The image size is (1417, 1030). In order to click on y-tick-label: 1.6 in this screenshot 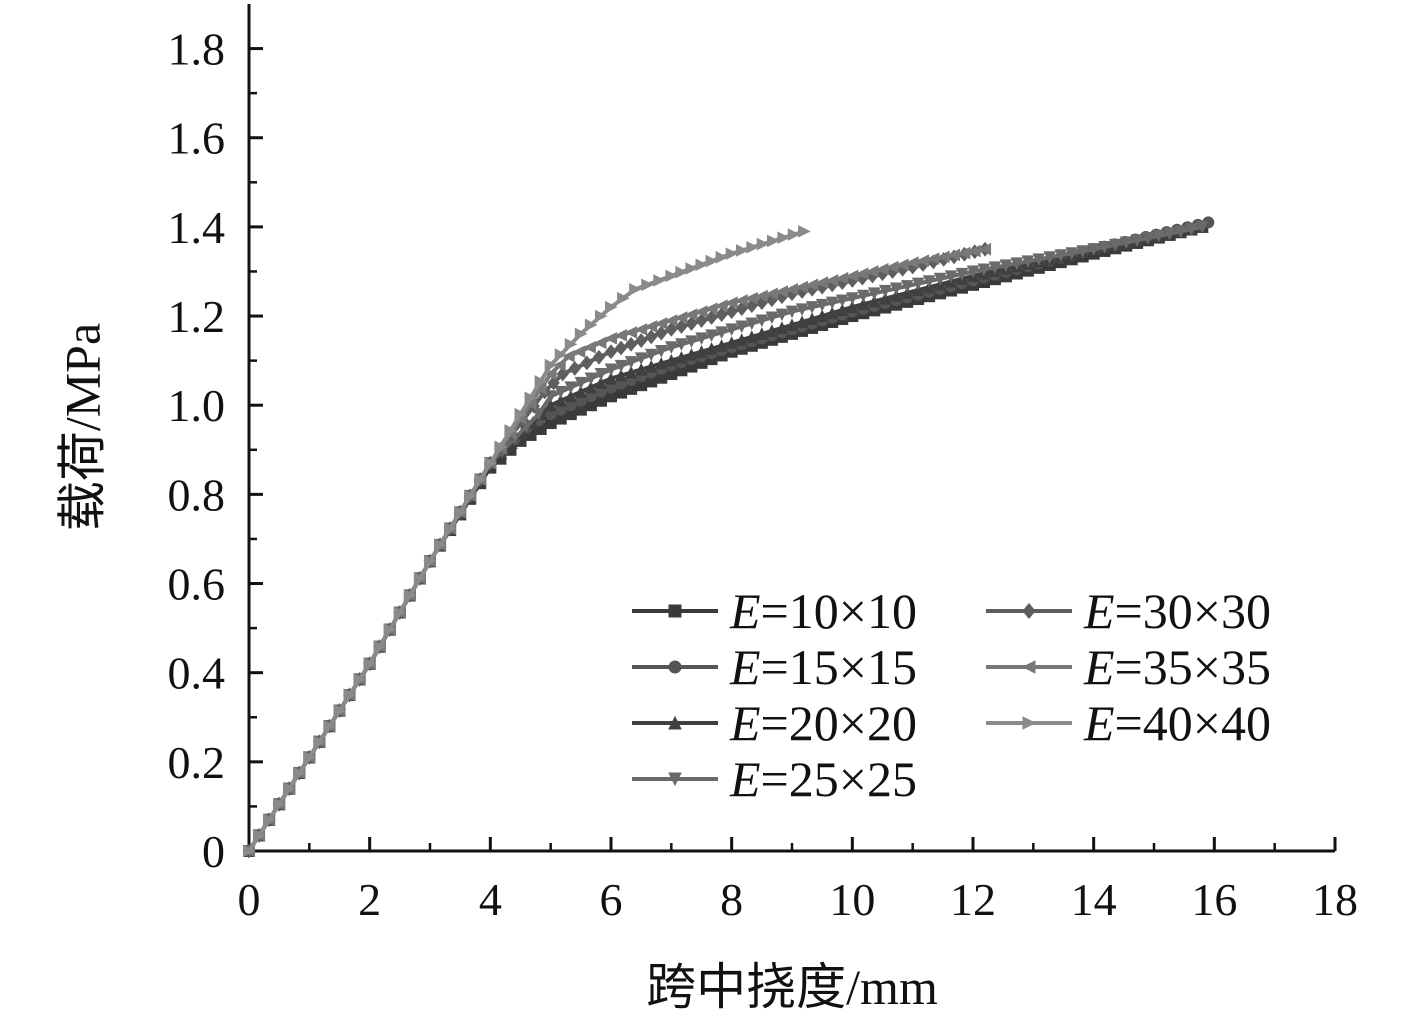, I will do `click(197, 138)`.